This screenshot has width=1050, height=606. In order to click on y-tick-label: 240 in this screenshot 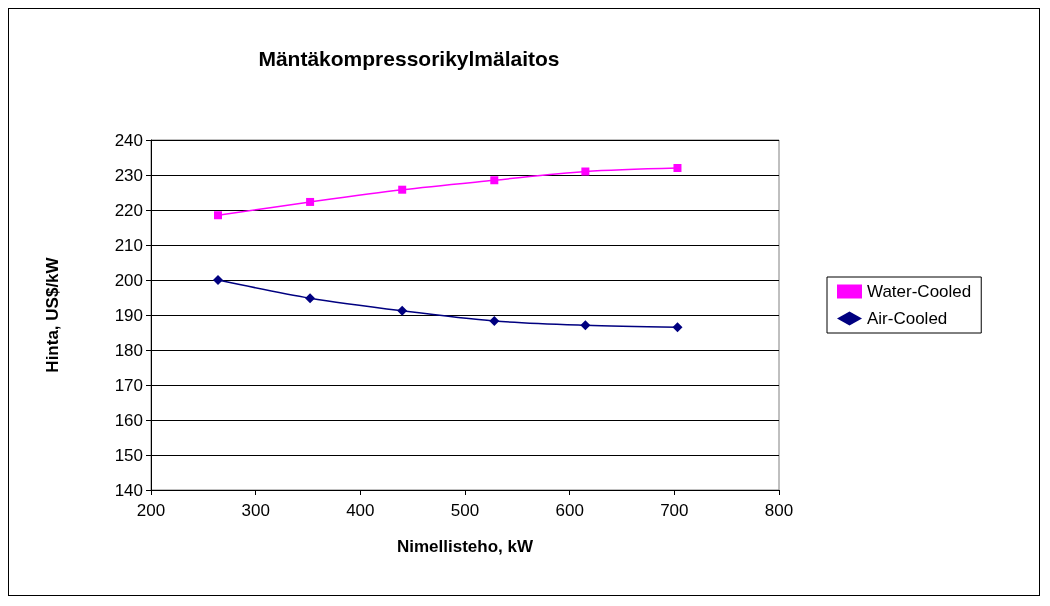, I will do `click(128, 140)`.